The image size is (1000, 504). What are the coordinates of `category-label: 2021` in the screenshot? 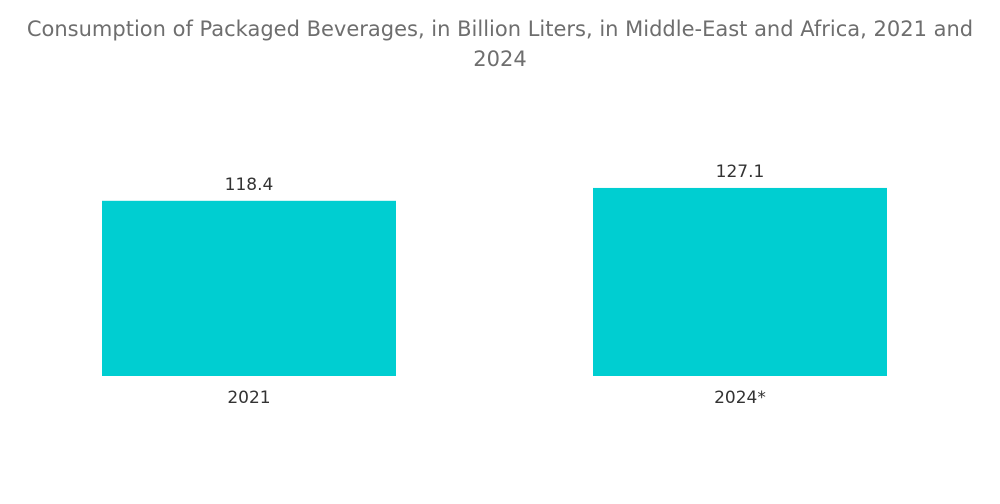 It's located at (248, 398).